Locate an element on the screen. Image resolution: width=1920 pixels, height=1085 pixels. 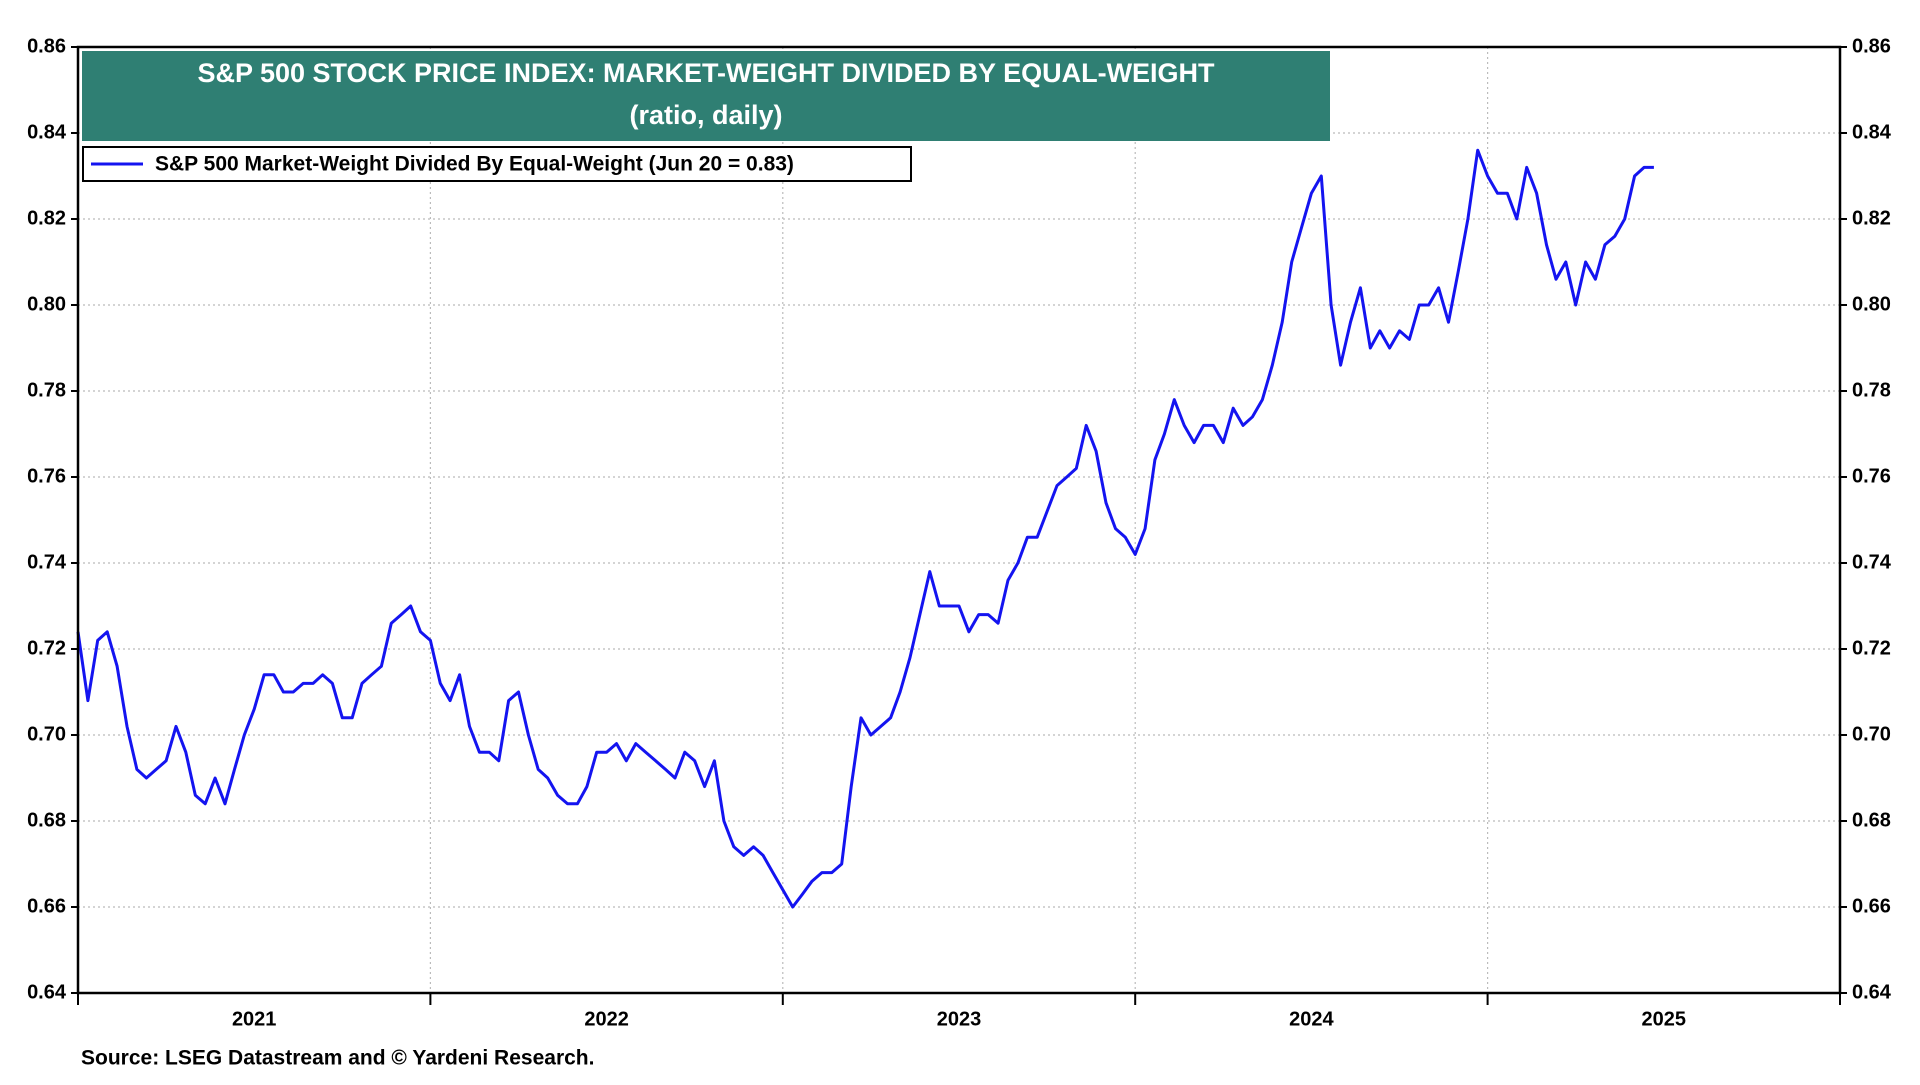
chart-subtitle: (ratio, daily) is located at coordinates (705, 115).